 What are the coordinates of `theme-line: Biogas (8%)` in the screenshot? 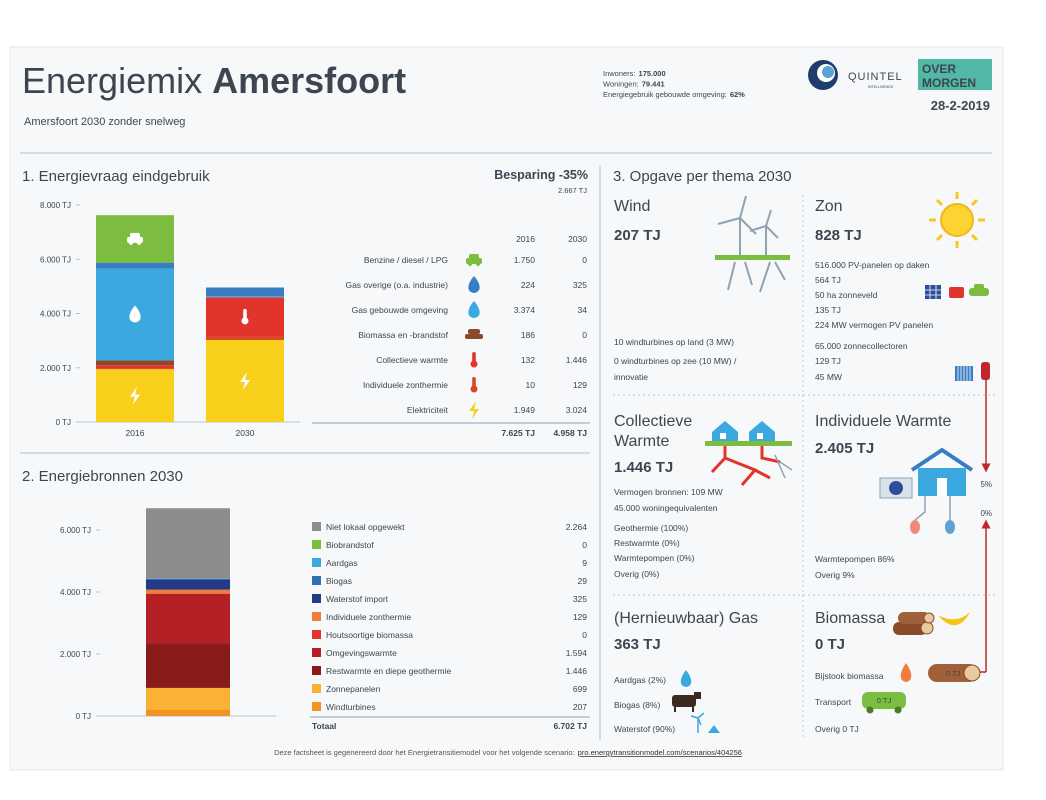 It's located at (637, 705).